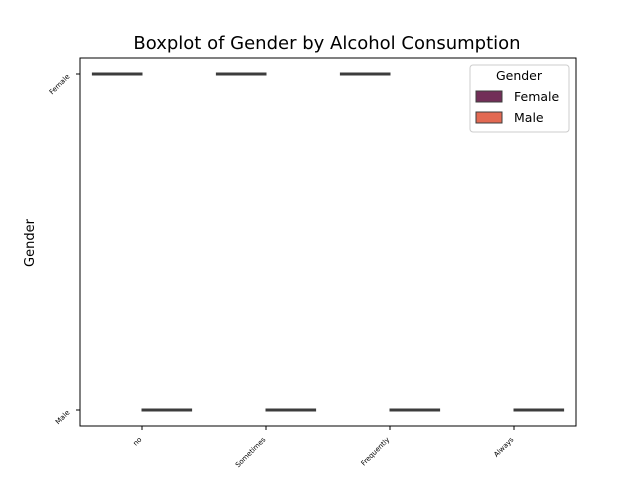 Image resolution: width=640 pixels, height=480 pixels. I want to click on y-axis-label: Gender, so click(30, 242).